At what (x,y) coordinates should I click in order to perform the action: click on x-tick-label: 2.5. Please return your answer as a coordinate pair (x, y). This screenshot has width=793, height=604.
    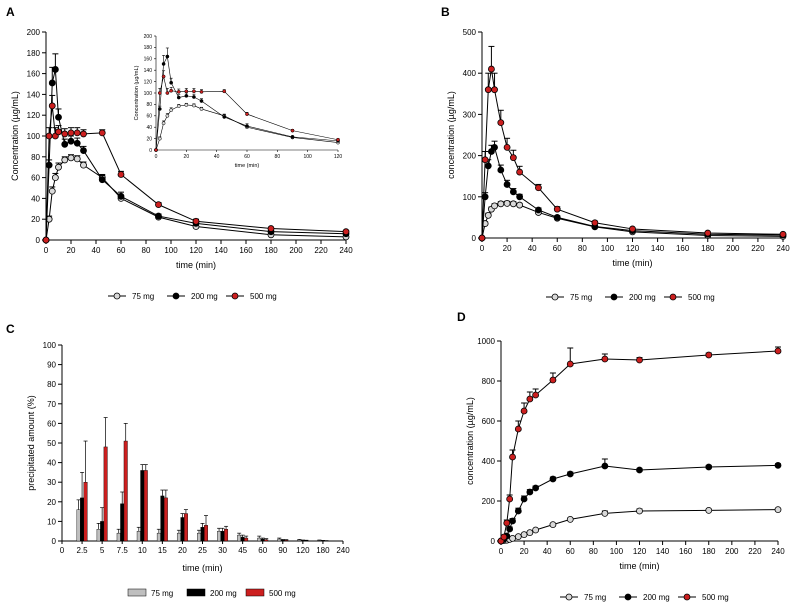
    Looking at the image, I should click on (83, 550).